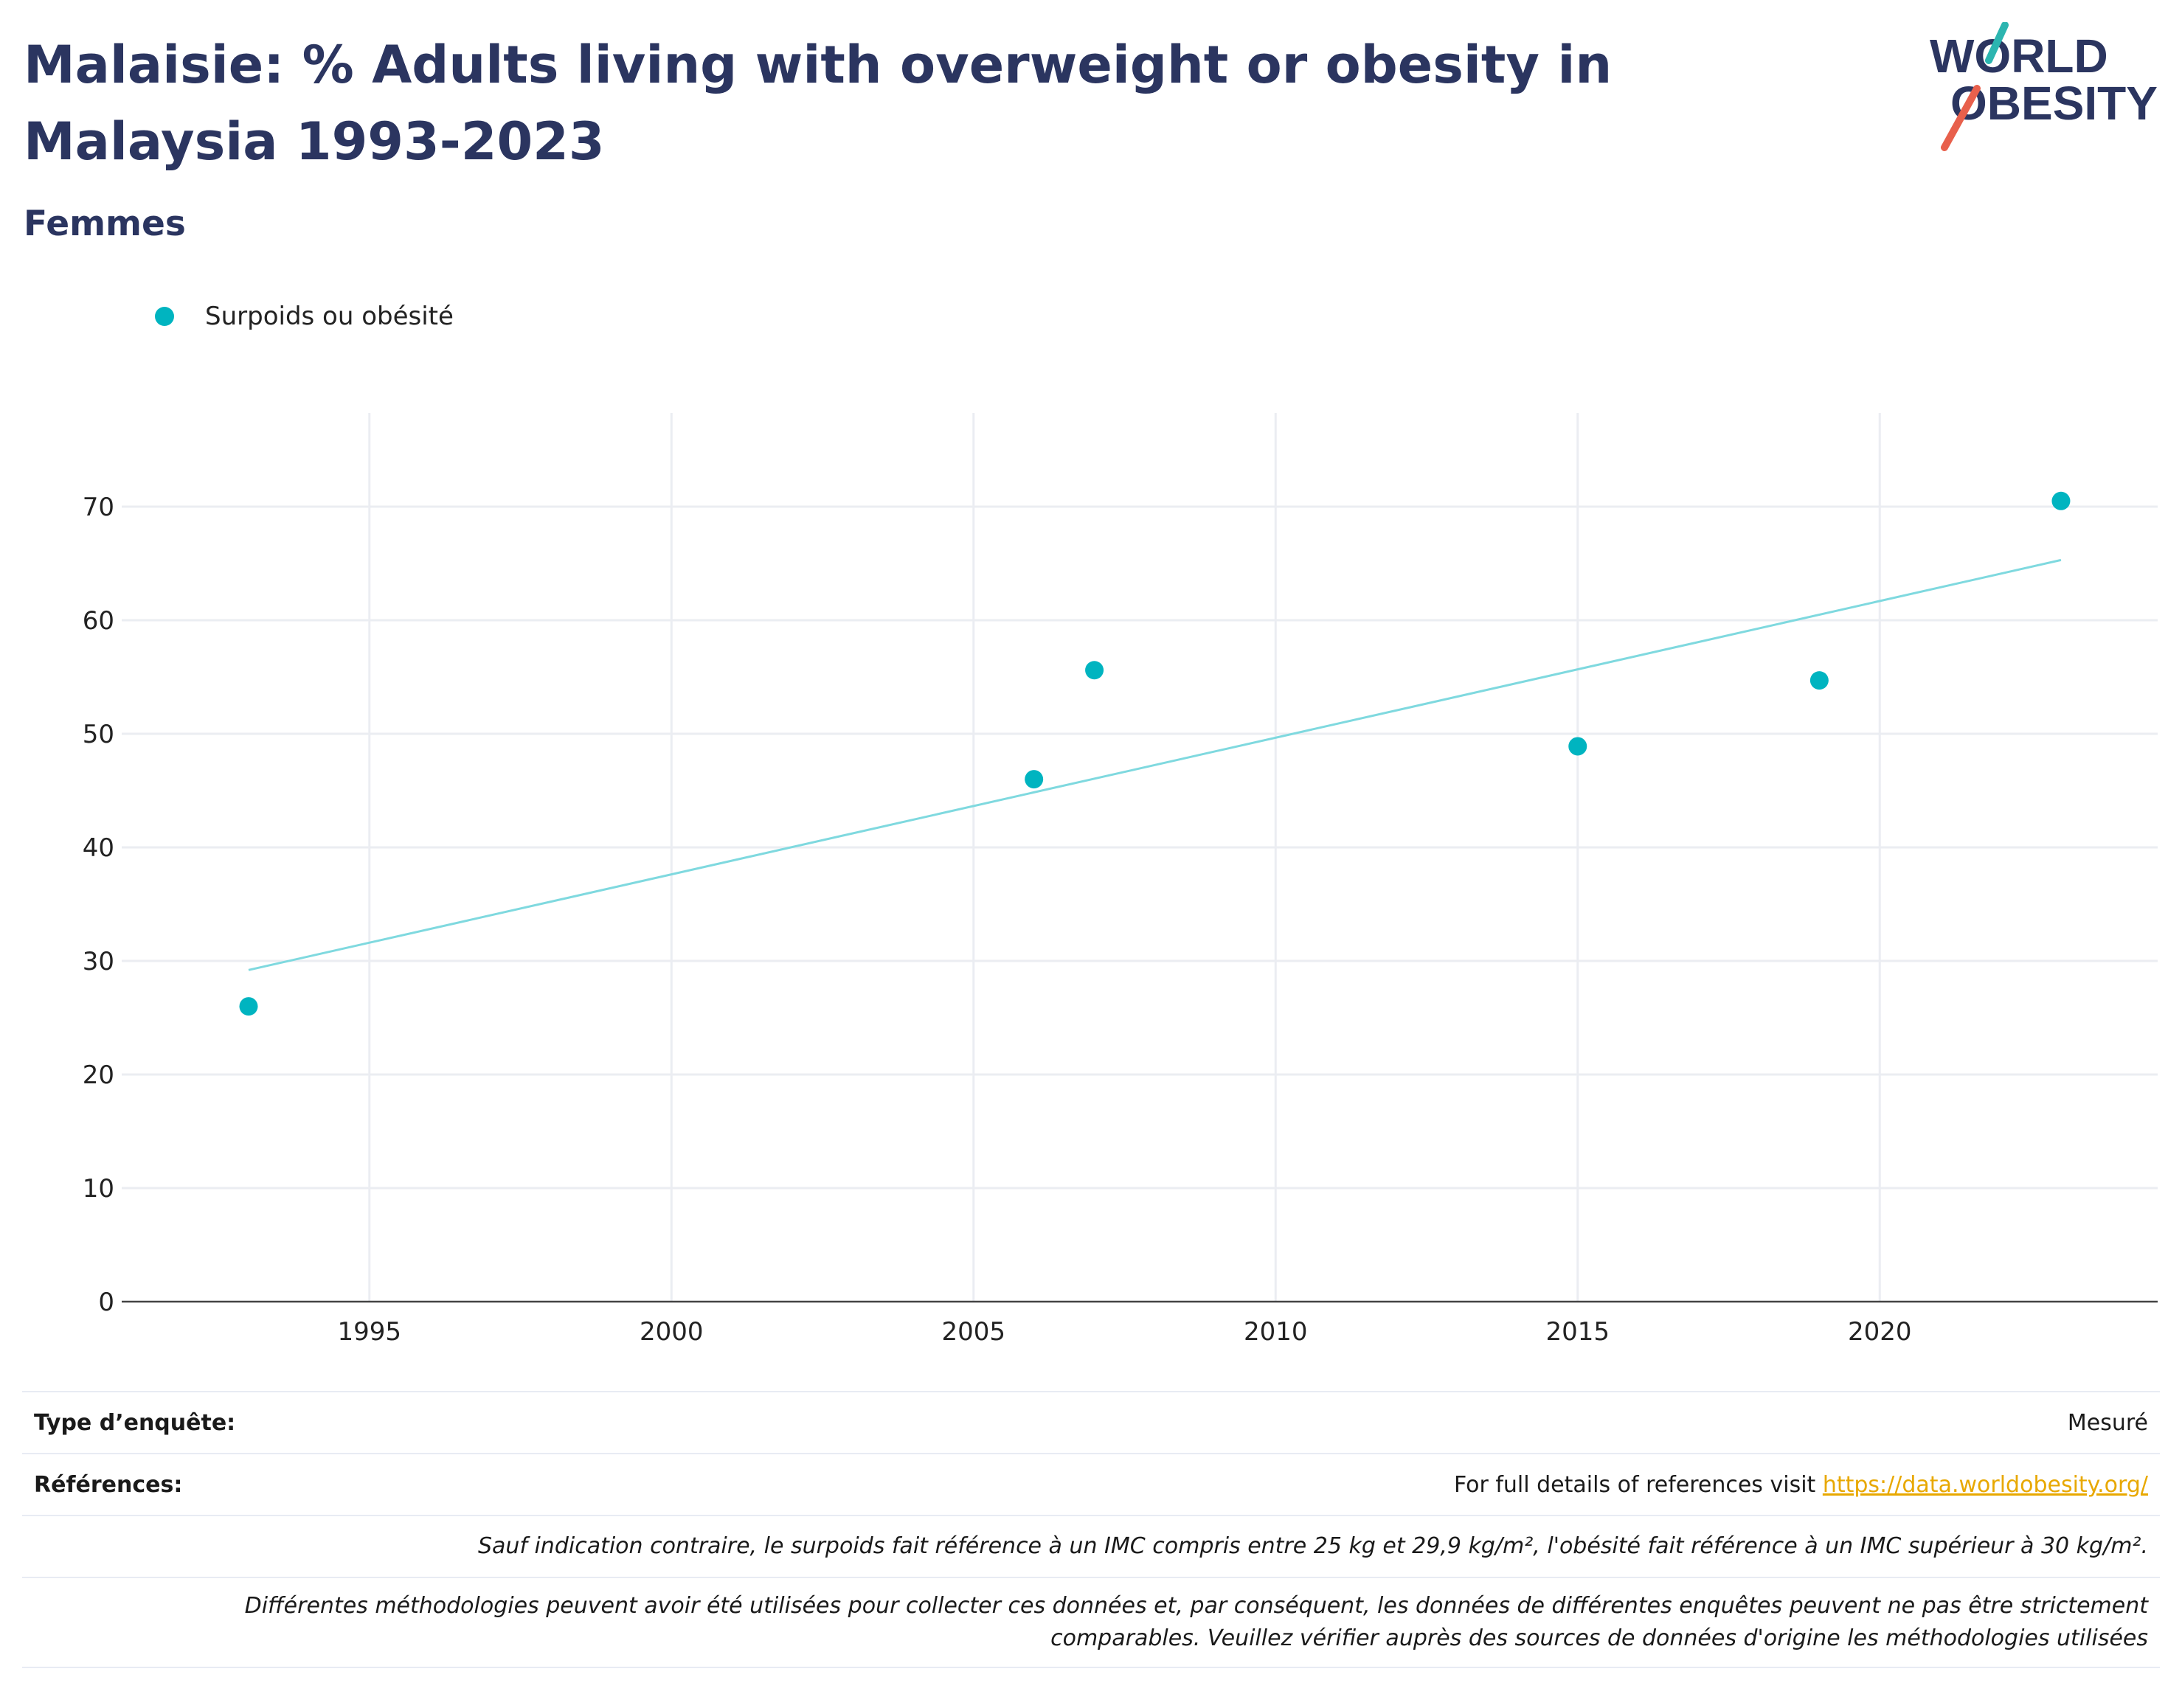  What do you see at coordinates (1997, 43) in the screenshot?
I see `logo-accent-teal` at bounding box center [1997, 43].